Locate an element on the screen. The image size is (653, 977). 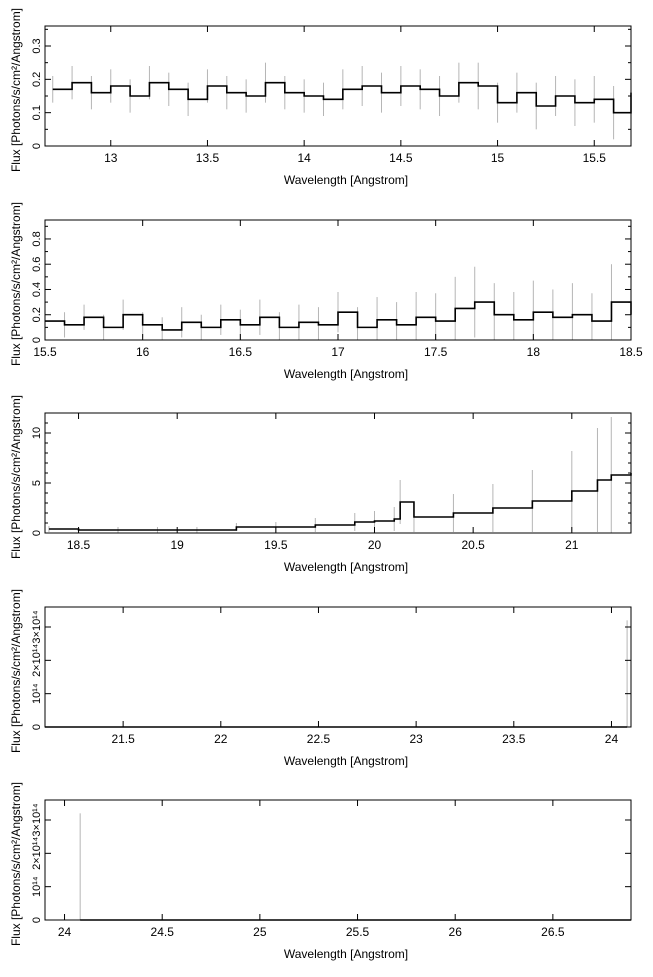
x-tick-label: 13.5 is located at coordinates (208, 158).